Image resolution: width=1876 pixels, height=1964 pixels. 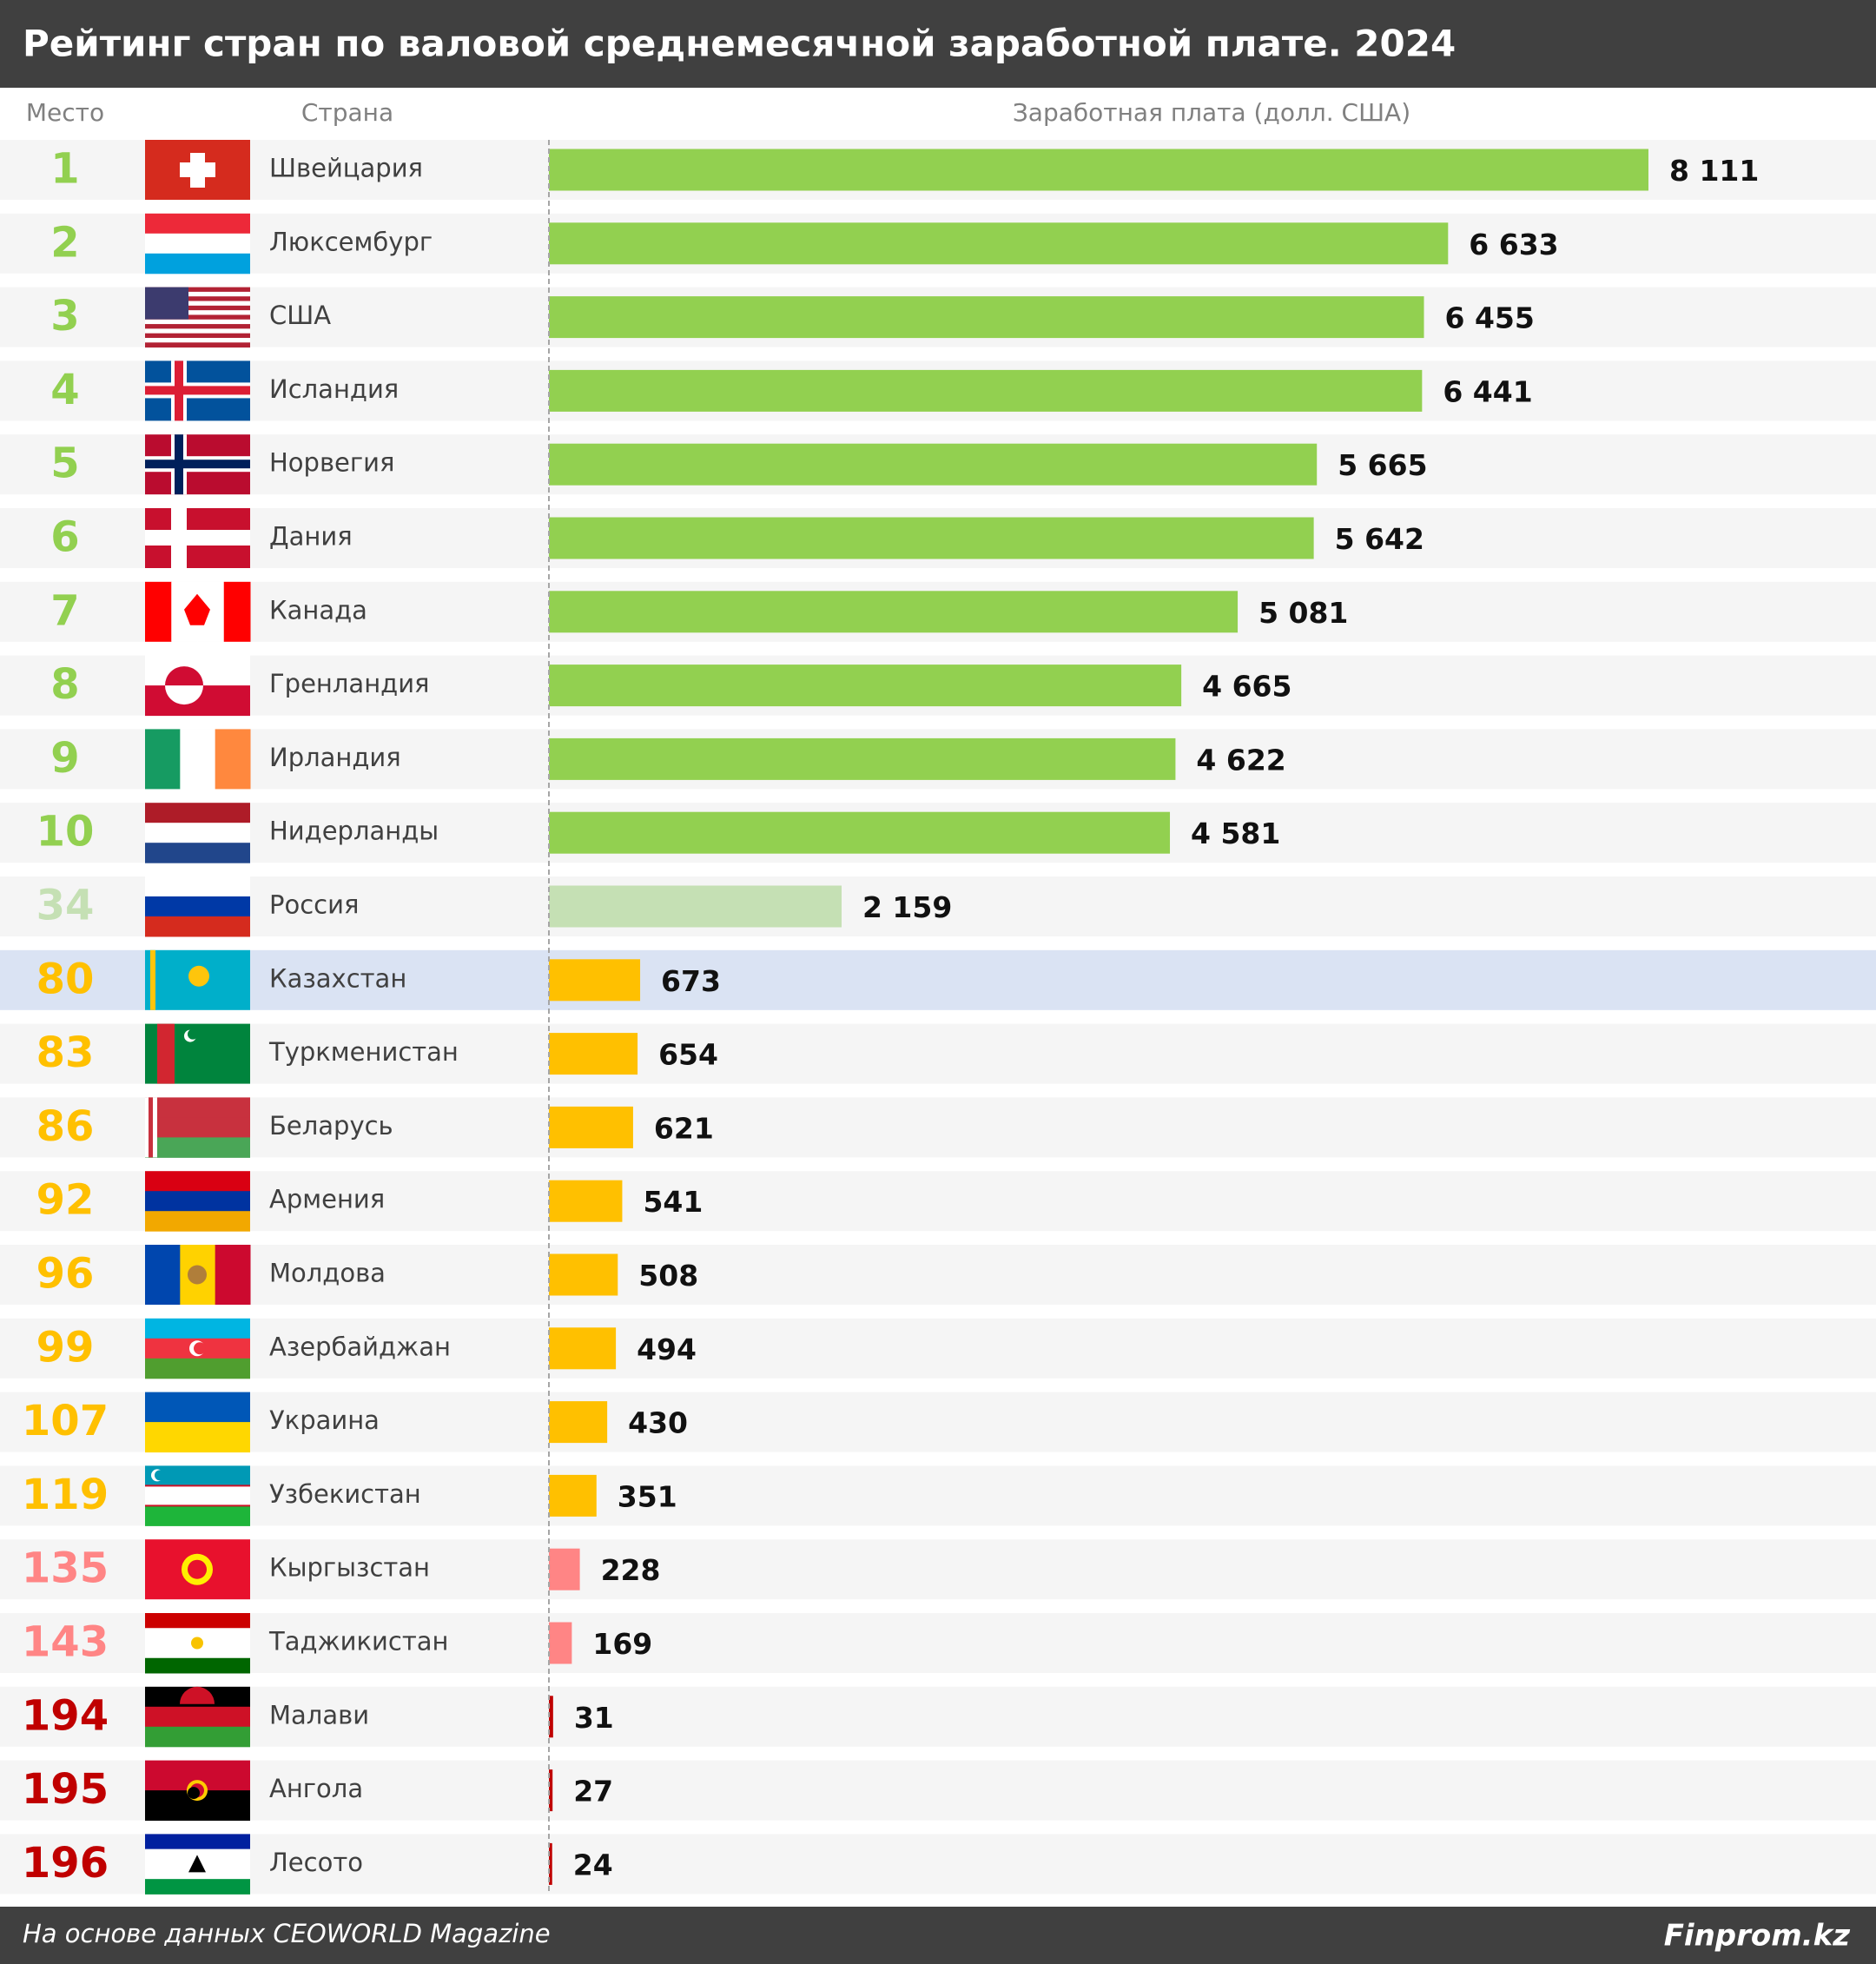 I want to click on rank: 5, so click(x=64, y=464).